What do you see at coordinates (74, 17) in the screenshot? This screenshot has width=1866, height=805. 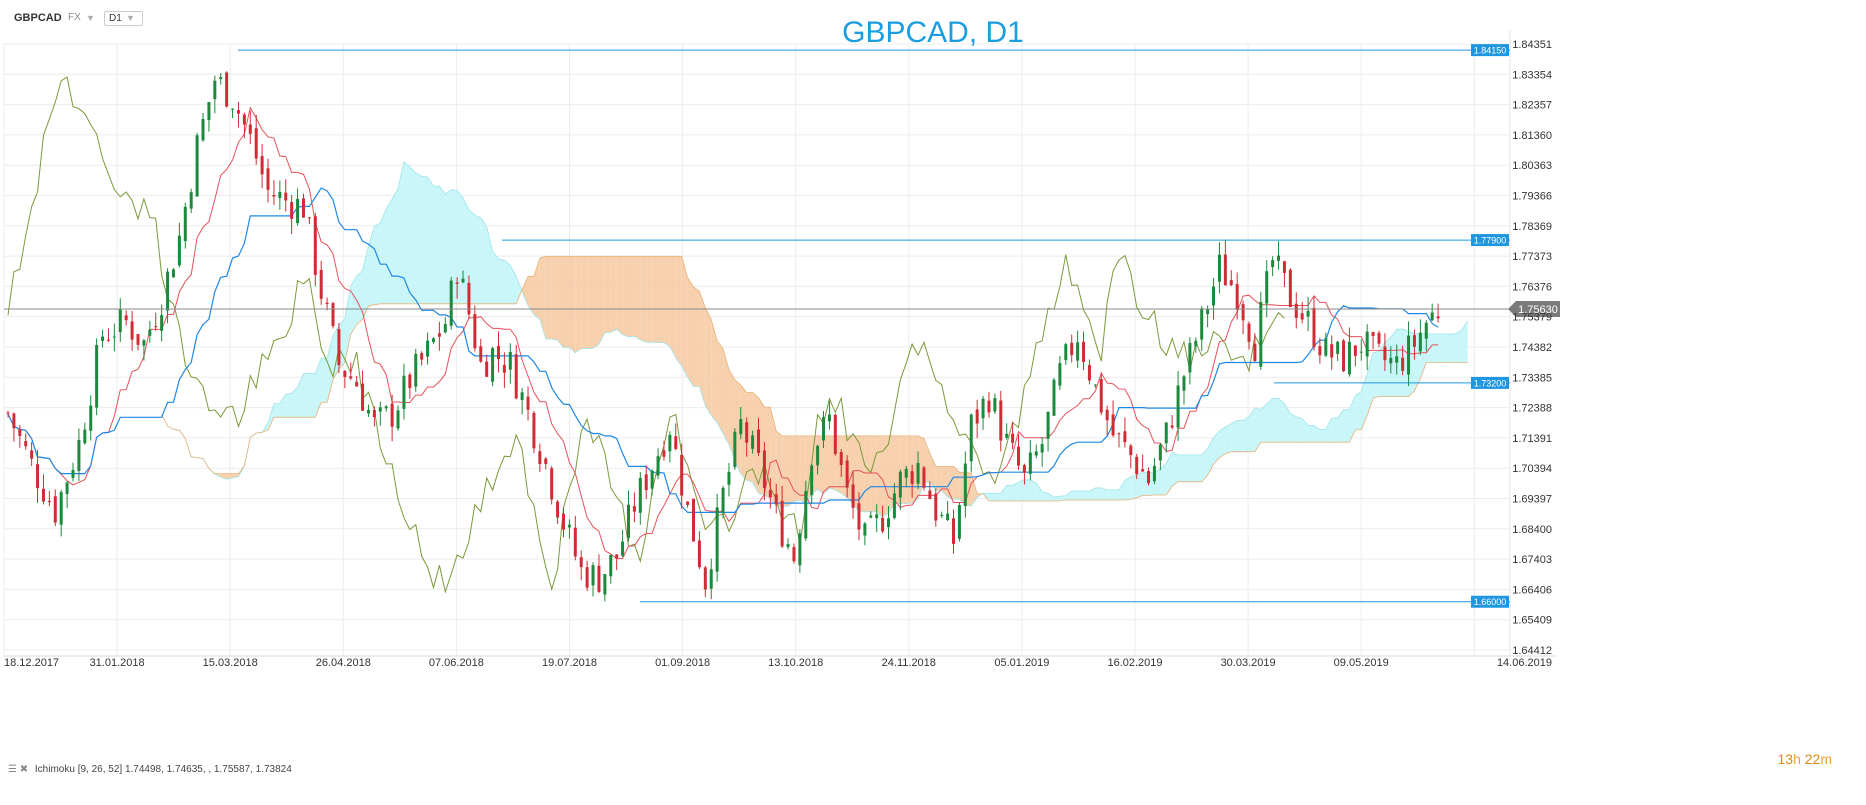 I see `instrument-type-select: FX` at bounding box center [74, 17].